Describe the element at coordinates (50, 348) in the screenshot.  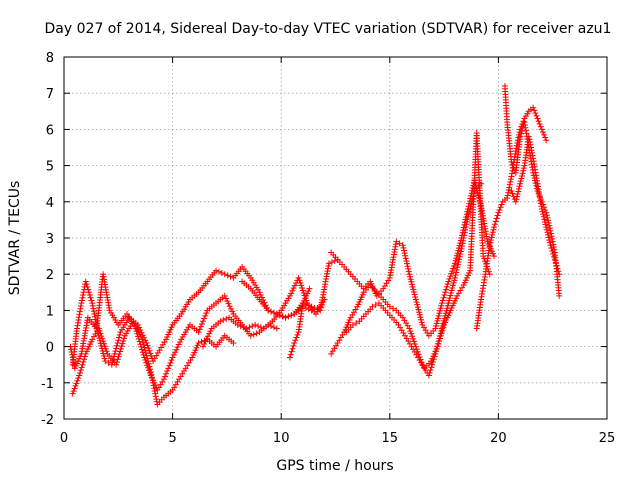
I see `y-tick-label: 0` at that location.